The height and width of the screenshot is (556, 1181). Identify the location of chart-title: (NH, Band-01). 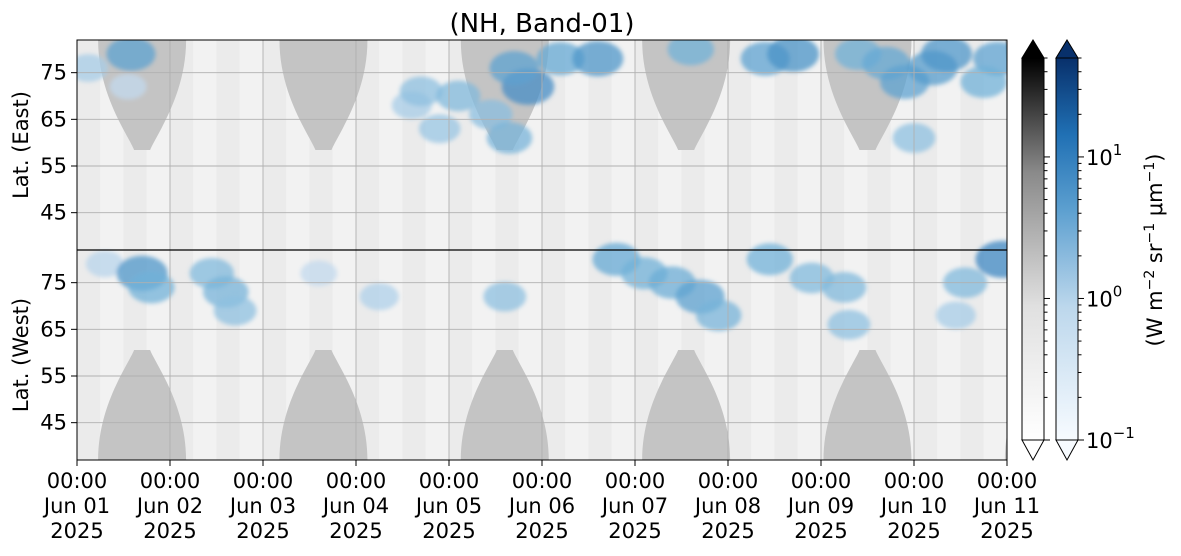
(541, 24).